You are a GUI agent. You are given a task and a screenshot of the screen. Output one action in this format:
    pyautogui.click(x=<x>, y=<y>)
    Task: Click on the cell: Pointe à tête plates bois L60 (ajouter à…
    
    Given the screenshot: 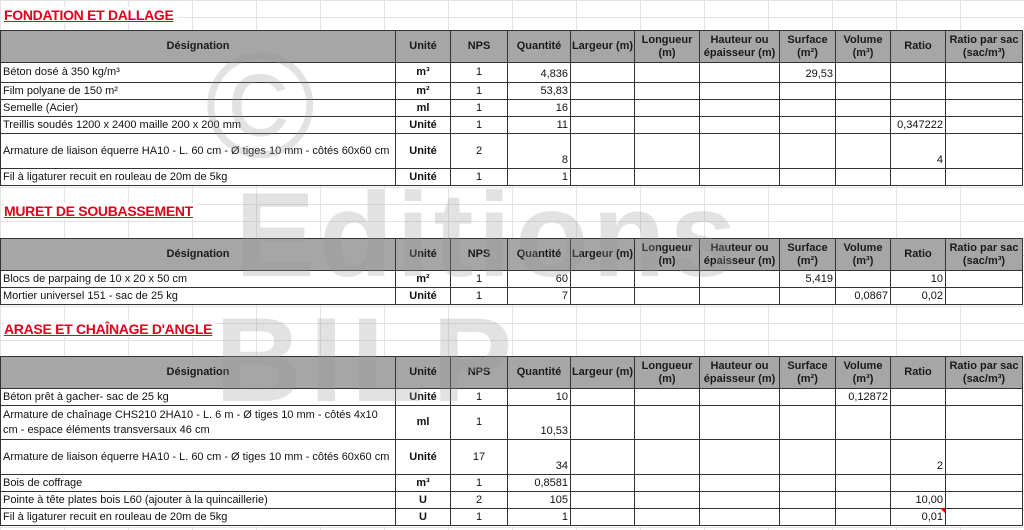 What is the action you would take?
    pyautogui.click(x=198, y=500)
    